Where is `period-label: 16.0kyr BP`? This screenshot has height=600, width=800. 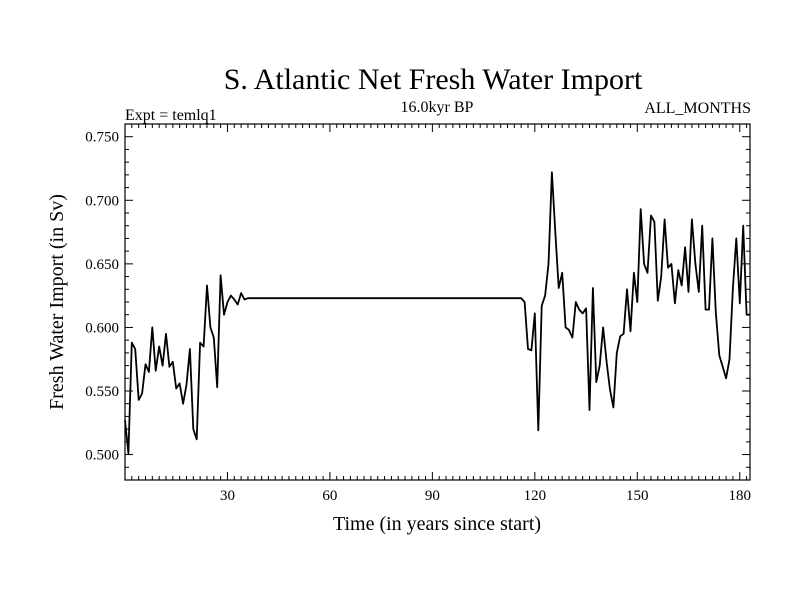
period-label: 16.0kyr BP is located at coordinates (437, 107).